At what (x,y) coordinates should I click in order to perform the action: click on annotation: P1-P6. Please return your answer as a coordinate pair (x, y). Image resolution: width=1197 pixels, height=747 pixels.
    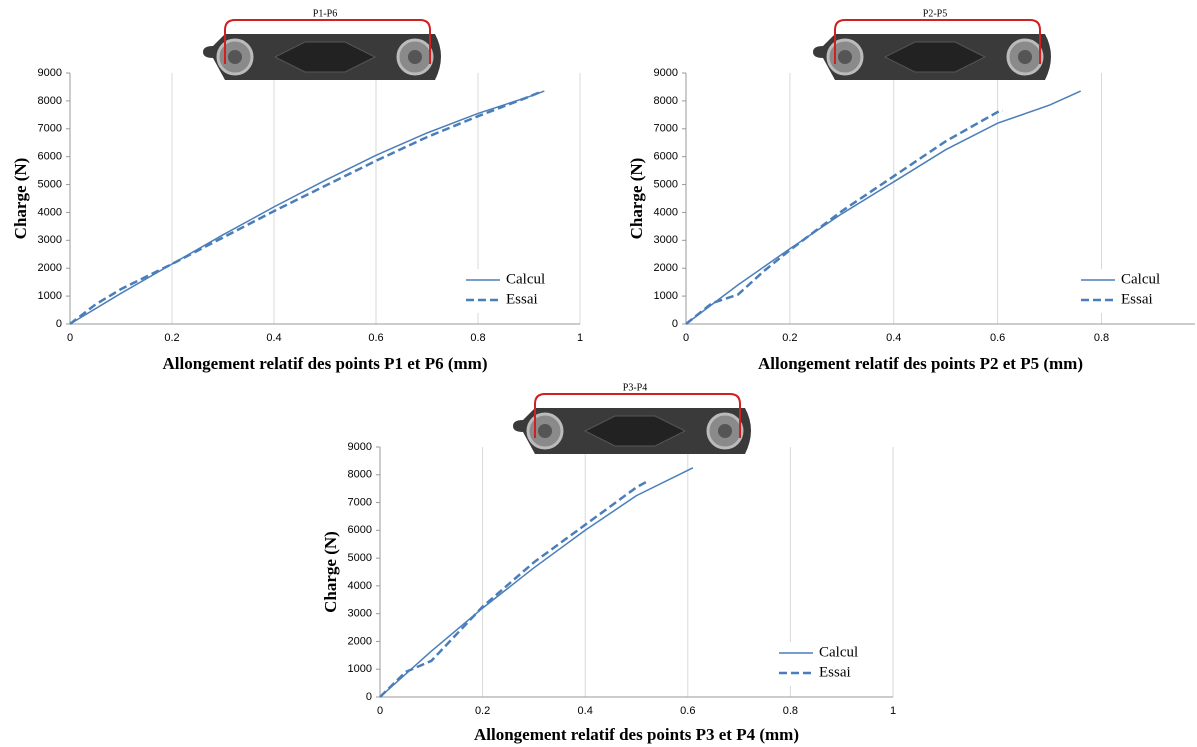
    Looking at the image, I should click on (325, 13).